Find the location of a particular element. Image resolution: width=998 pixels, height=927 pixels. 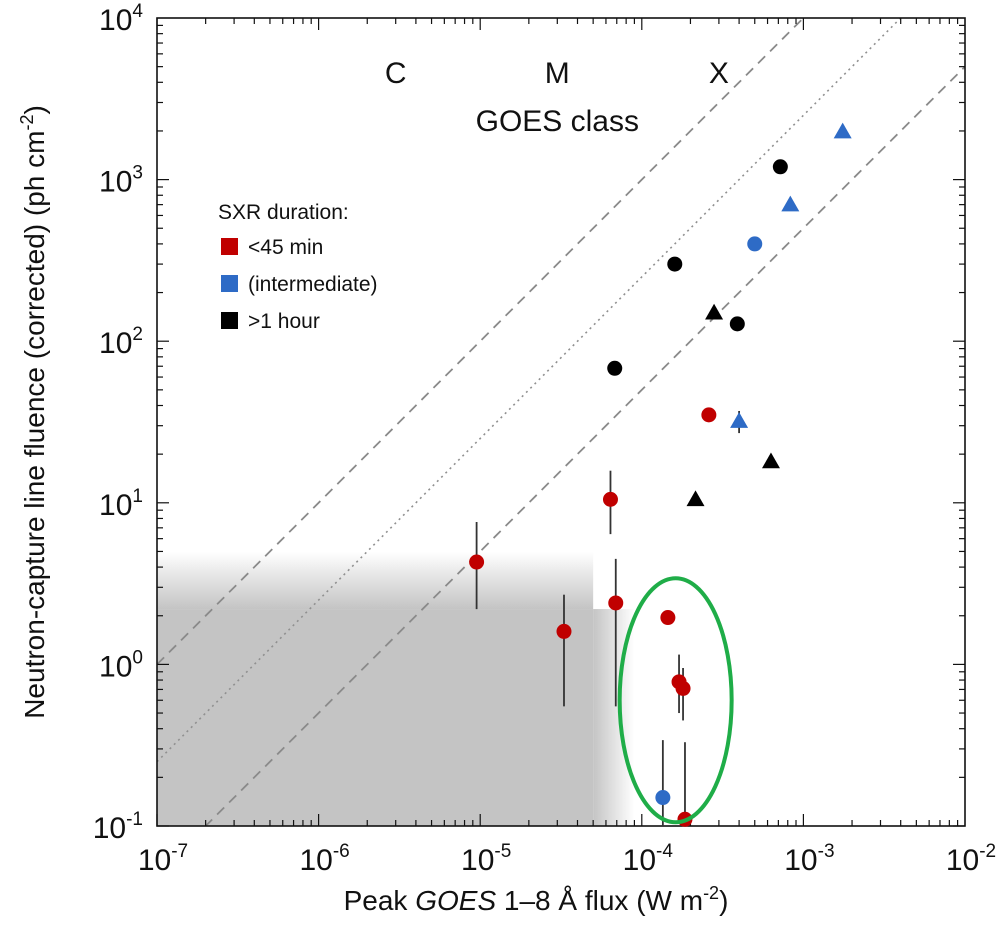

goes-class-title: GOES class is located at coordinates (557, 121).